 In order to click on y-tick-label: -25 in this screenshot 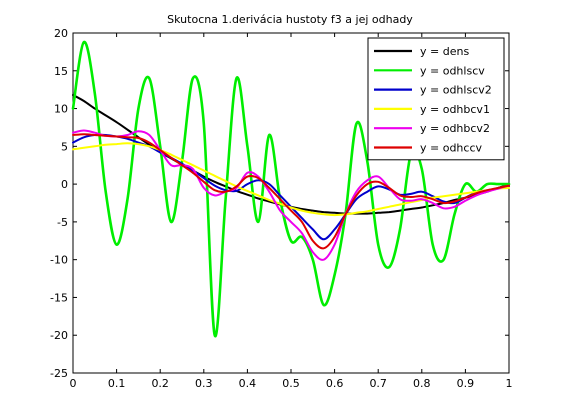, I will do `click(59, 373)`.